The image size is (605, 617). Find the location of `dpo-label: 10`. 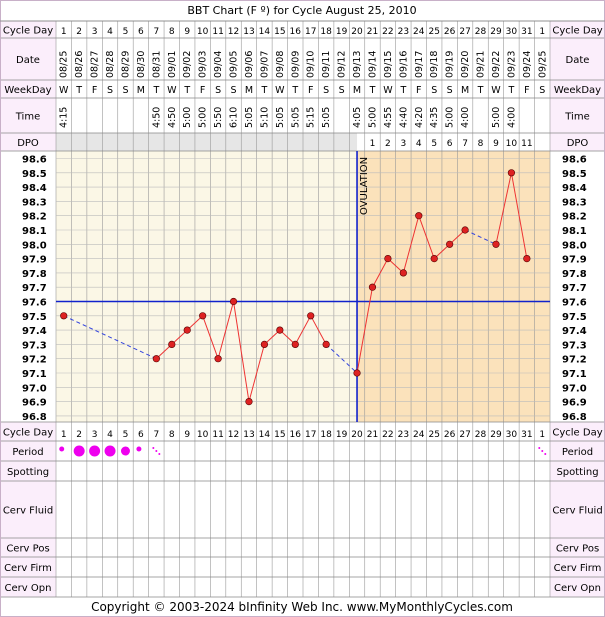

dpo-label: 10 is located at coordinates (512, 144).